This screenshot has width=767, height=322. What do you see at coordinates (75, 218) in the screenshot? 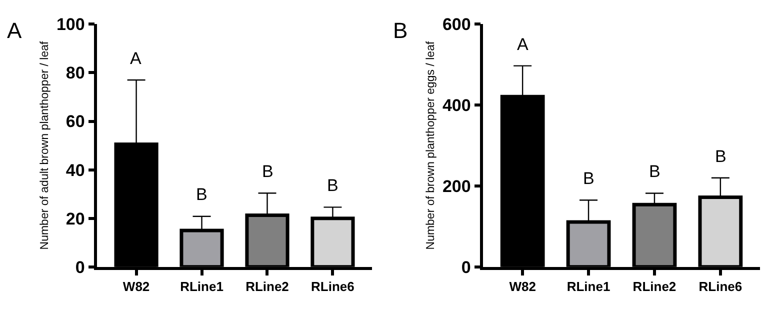
I see `y-tick-label: 20` at bounding box center [75, 218].